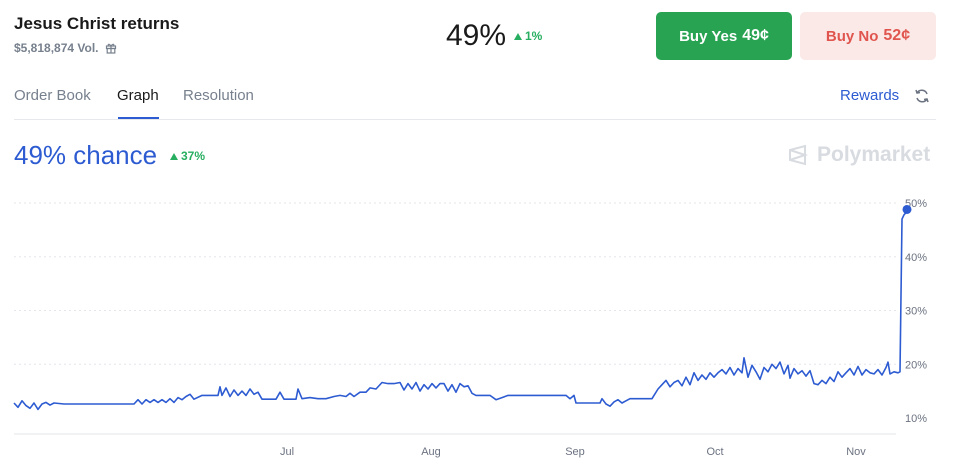  Describe the element at coordinates (714, 452) in the screenshot. I see `x-tick-label: Oct` at that location.